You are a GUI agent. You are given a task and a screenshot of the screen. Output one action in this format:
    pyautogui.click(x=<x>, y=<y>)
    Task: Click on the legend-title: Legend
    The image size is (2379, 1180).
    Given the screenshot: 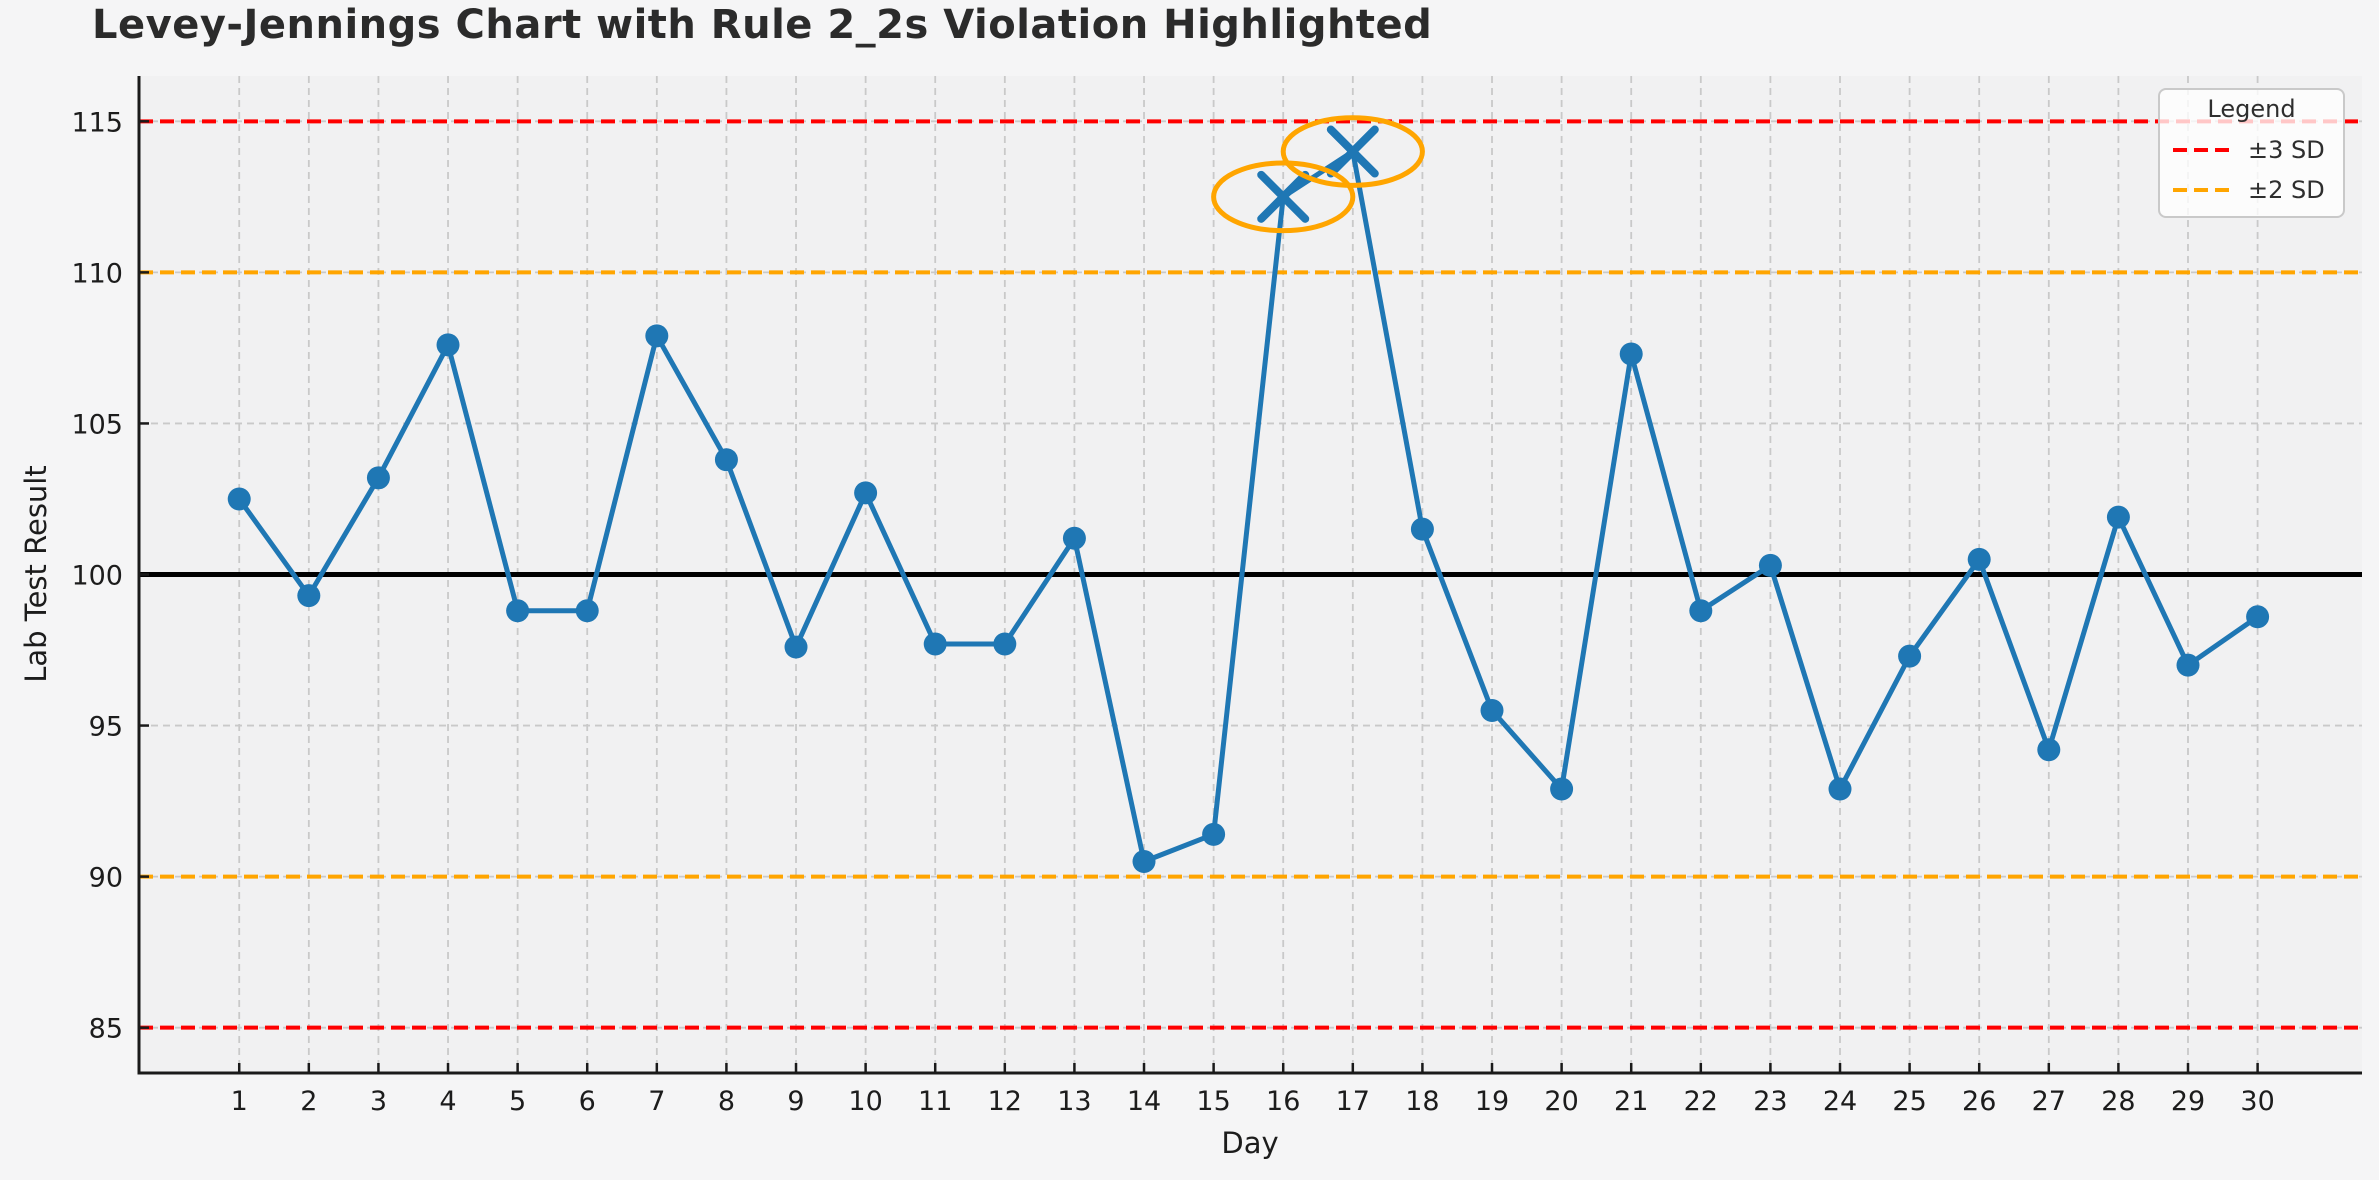 What is the action you would take?
    pyautogui.click(x=2251, y=109)
    